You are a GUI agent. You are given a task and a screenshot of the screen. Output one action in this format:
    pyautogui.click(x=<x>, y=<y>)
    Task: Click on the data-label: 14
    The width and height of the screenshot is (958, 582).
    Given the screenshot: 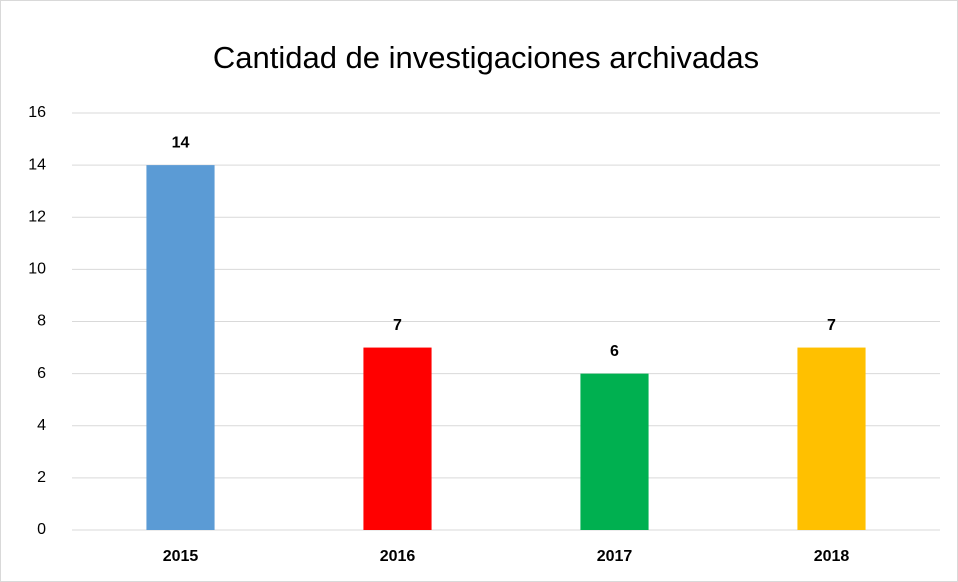 What is the action you would take?
    pyautogui.click(x=181, y=142)
    